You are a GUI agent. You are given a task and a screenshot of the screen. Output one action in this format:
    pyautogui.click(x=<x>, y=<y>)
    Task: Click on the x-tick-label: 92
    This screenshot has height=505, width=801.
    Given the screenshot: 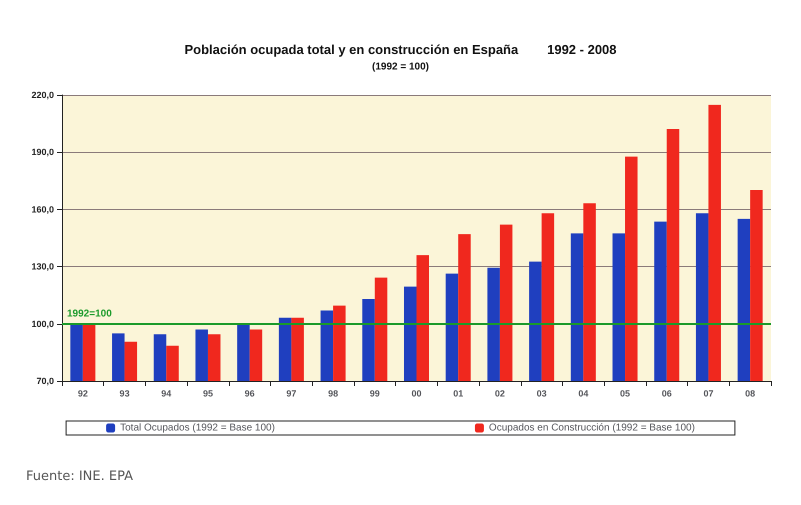 What is the action you would take?
    pyautogui.click(x=83, y=393)
    